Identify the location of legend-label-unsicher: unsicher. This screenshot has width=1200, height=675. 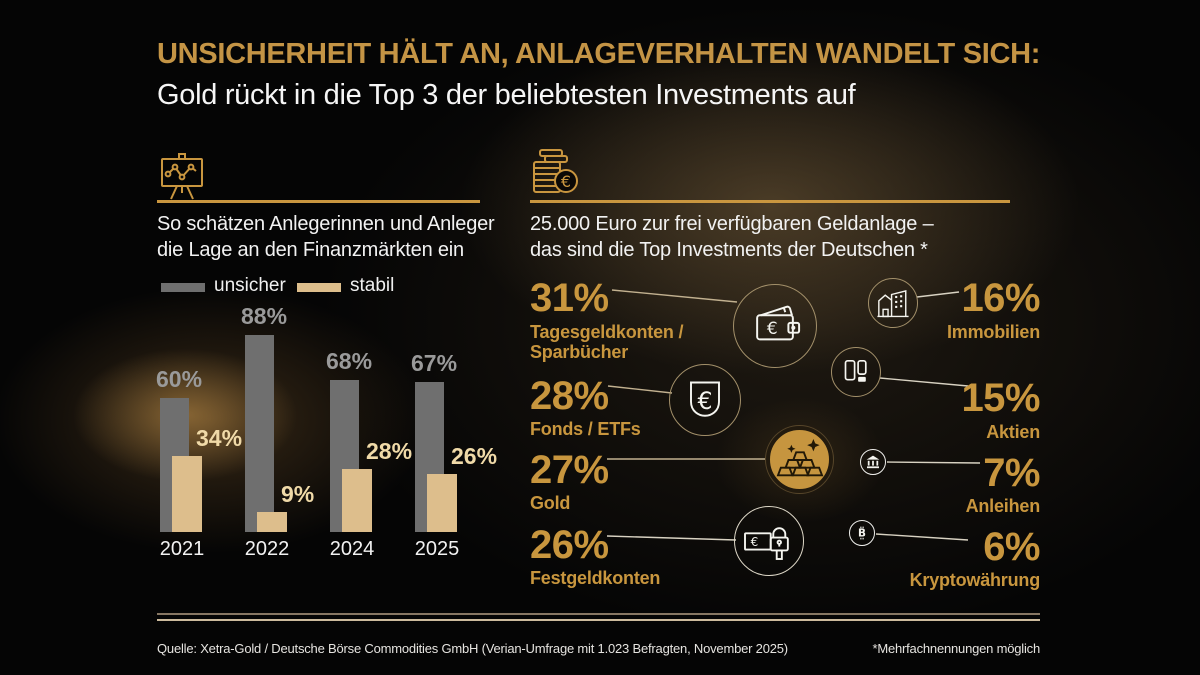
(250, 285).